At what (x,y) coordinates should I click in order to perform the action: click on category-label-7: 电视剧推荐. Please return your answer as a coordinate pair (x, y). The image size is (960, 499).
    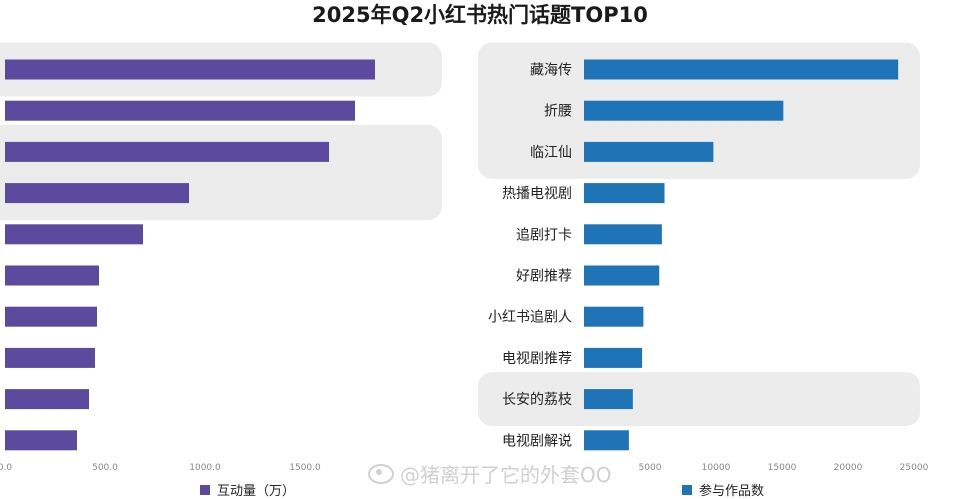
    Looking at the image, I should click on (537, 359).